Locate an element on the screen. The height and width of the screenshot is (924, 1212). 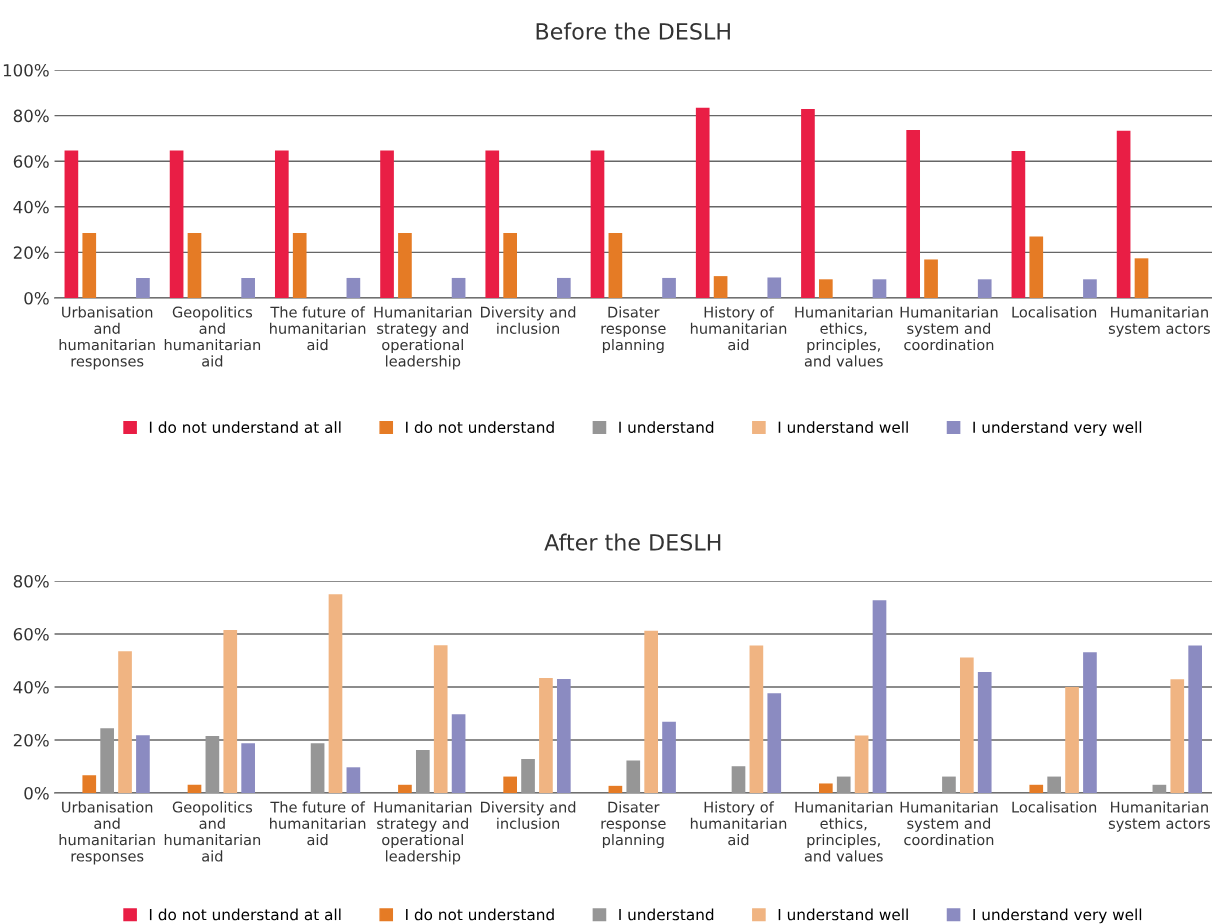
chart-title: Before the DESLH is located at coordinates (633, 31).